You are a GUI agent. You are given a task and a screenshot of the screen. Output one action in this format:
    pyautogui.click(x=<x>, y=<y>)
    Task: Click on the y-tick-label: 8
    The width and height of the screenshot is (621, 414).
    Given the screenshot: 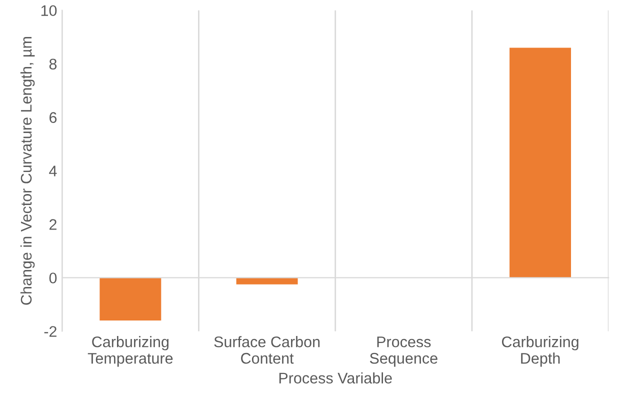 What is the action you would take?
    pyautogui.click(x=53, y=64)
    